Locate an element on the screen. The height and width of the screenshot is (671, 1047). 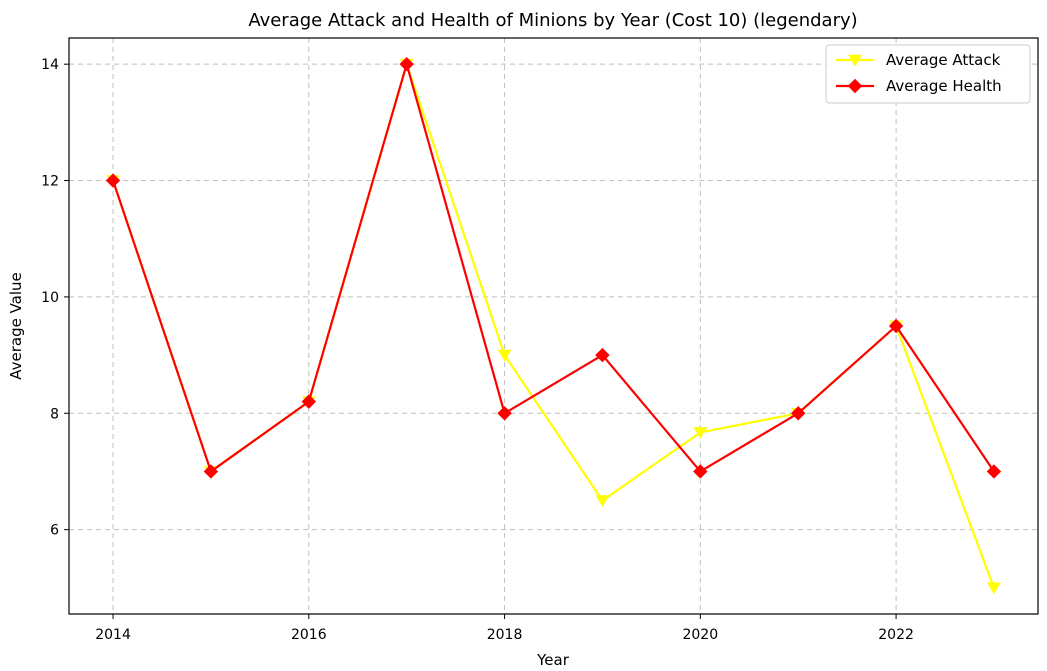
x-tick-label: 2016 is located at coordinates (309, 635).